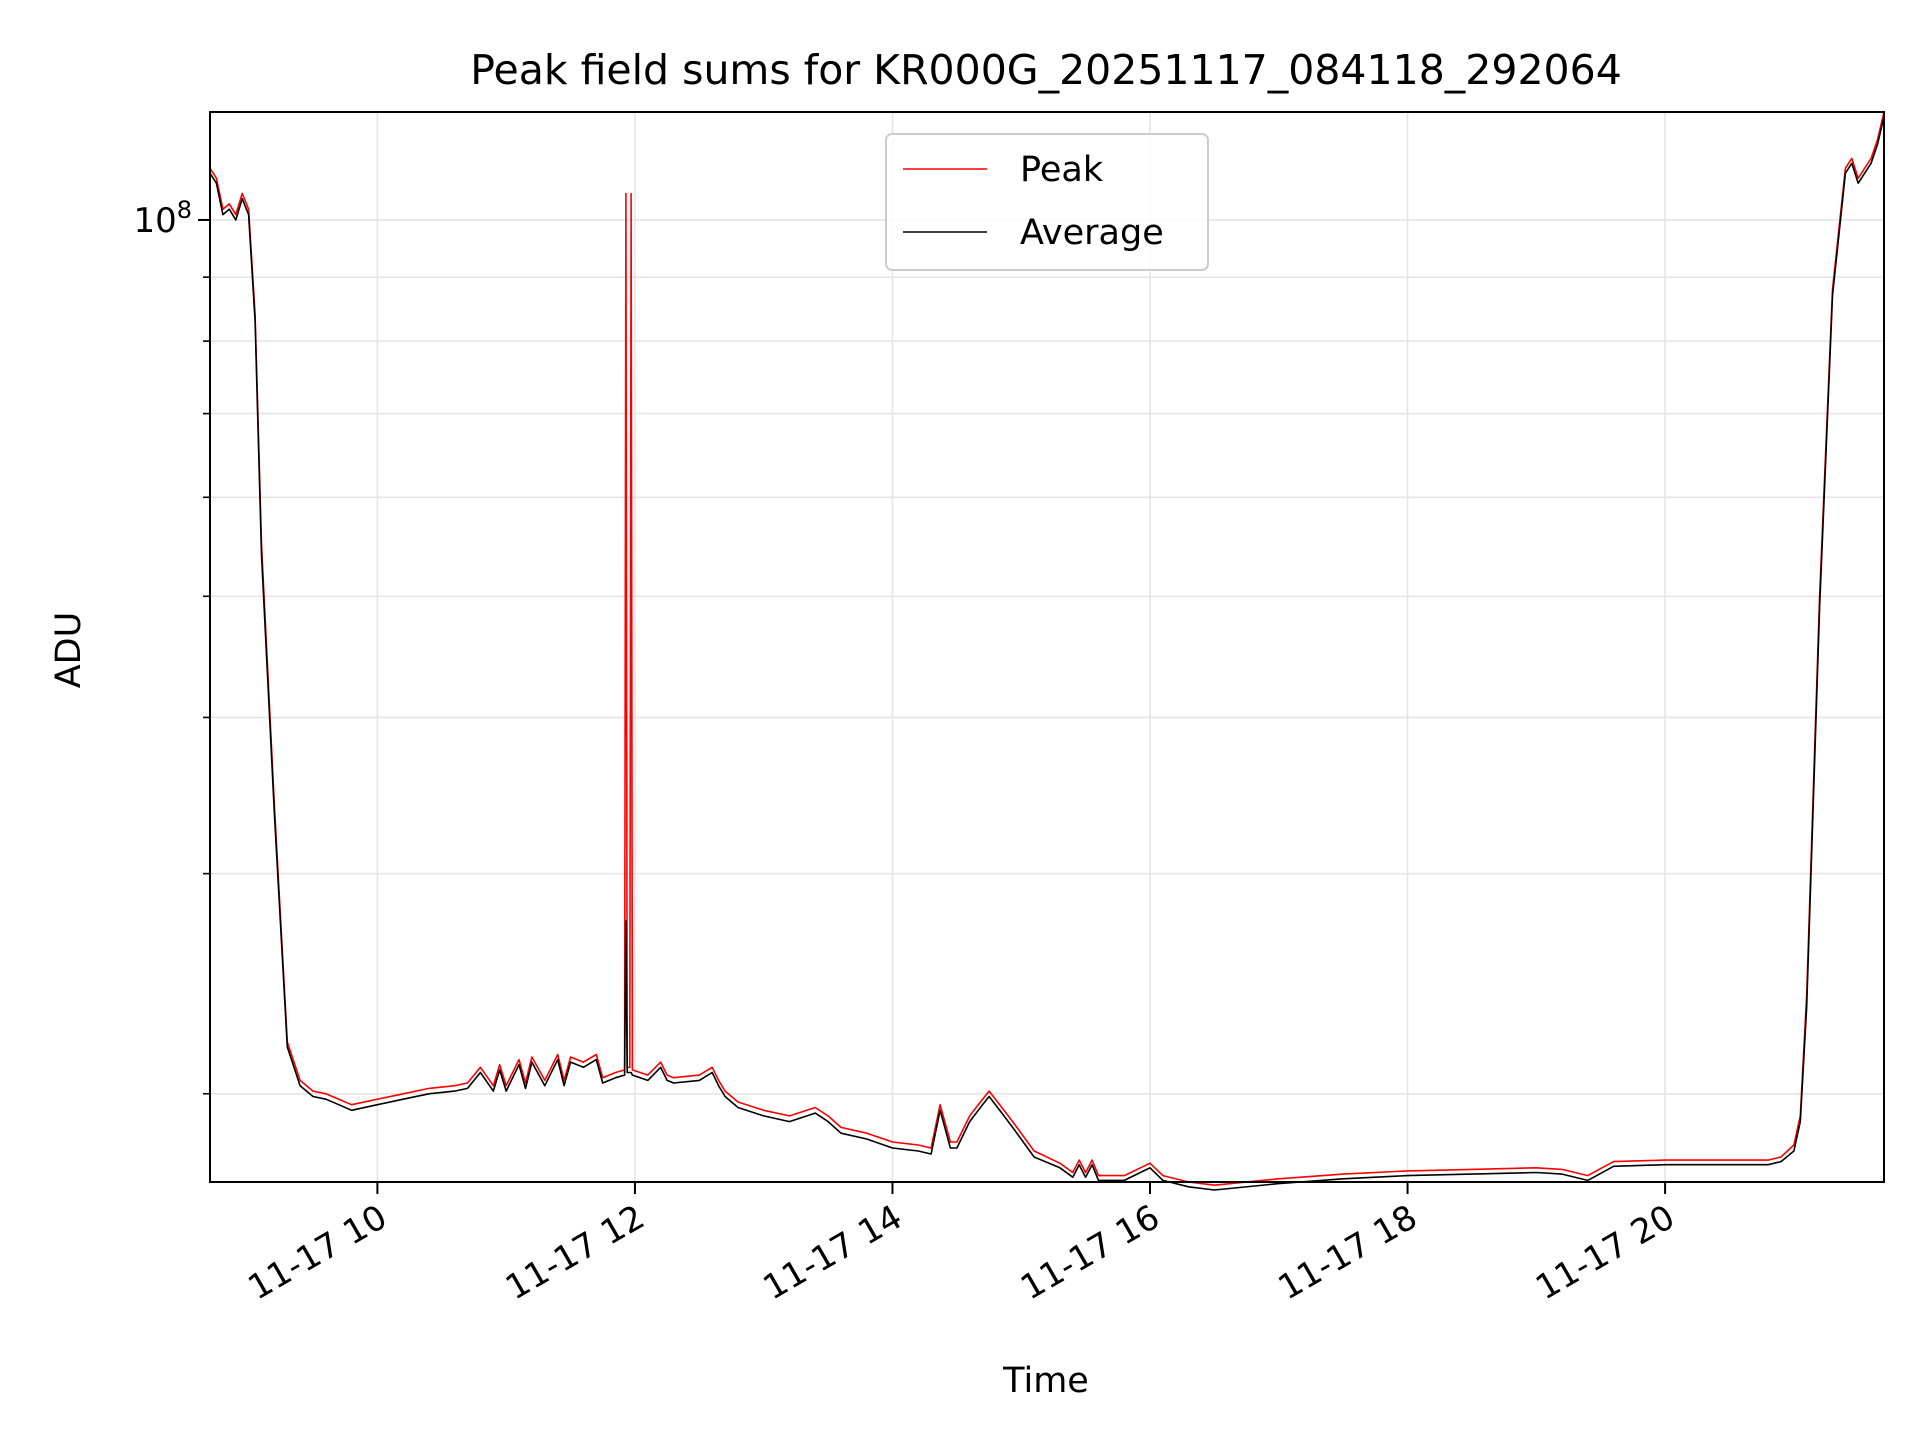  What do you see at coordinates (1045, 1381) in the screenshot?
I see `x-axis-label: Time` at bounding box center [1045, 1381].